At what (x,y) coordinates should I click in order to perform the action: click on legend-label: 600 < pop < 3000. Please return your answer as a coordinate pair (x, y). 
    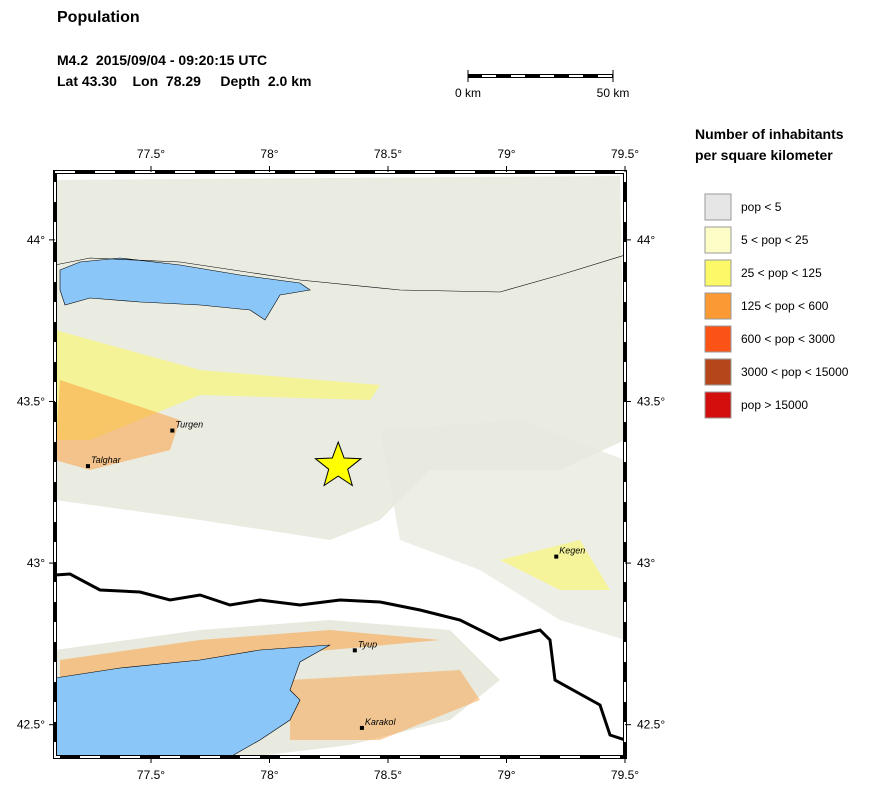
    Looking at the image, I should click on (788, 339).